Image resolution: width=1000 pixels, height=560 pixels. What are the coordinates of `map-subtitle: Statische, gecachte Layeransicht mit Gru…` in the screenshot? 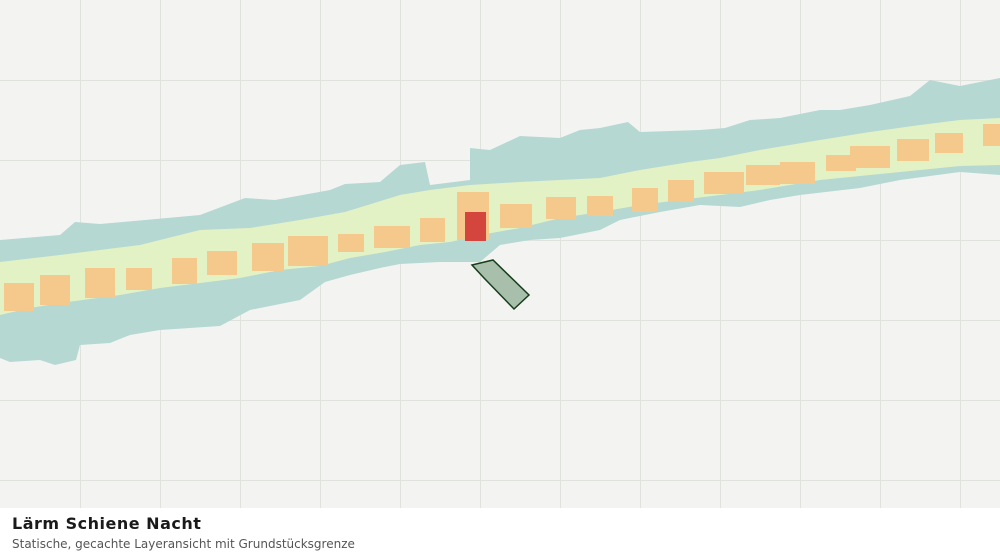 It's located at (183, 544).